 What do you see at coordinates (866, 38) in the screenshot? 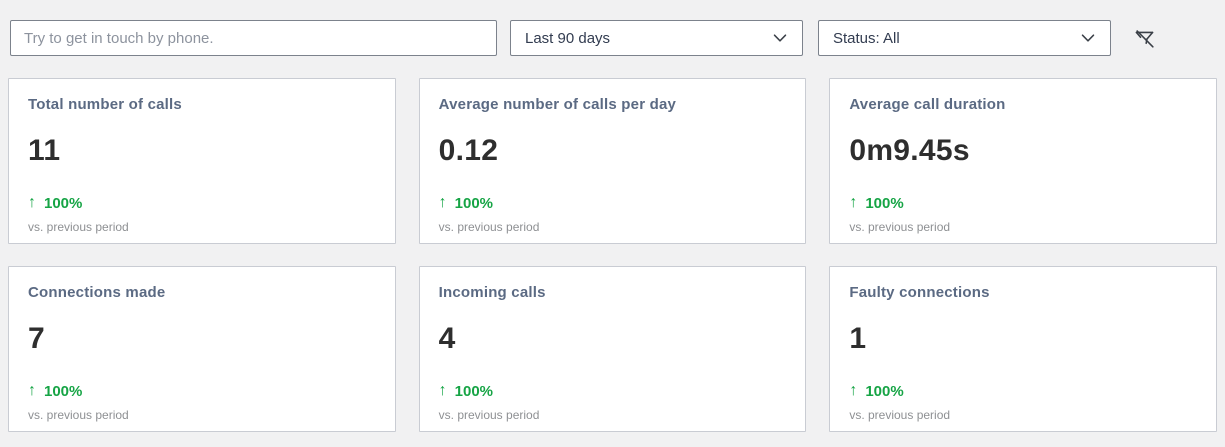
I see `status-value: Status: All` at bounding box center [866, 38].